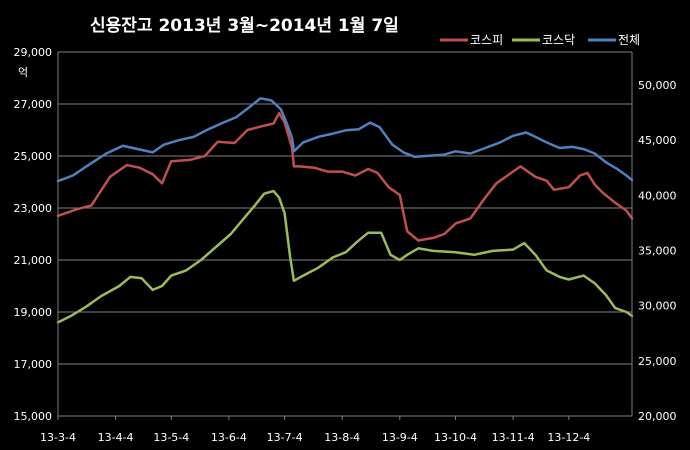 The image size is (690, 450). What do you see at coordinates (657, 195) in the screenshot?
I see `y-right-tick-label: 40,000` at bounding box center [657, 195].